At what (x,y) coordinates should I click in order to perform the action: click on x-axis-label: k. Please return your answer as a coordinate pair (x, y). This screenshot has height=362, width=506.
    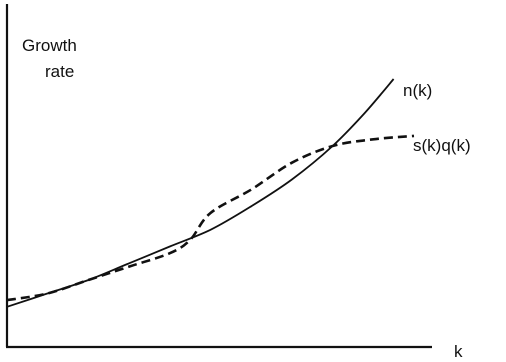
    Looking at the image, I should click on (458, 351).